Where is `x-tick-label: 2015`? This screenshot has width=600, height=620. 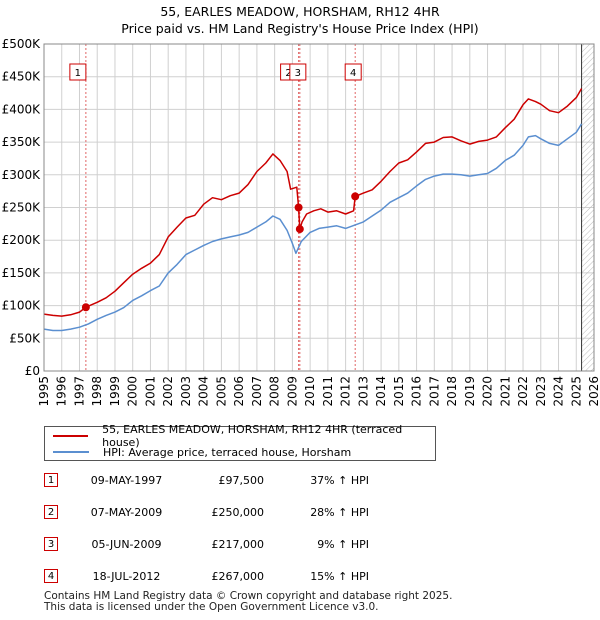
x-tick-label: 2015 is located at coordinates (399, 391).